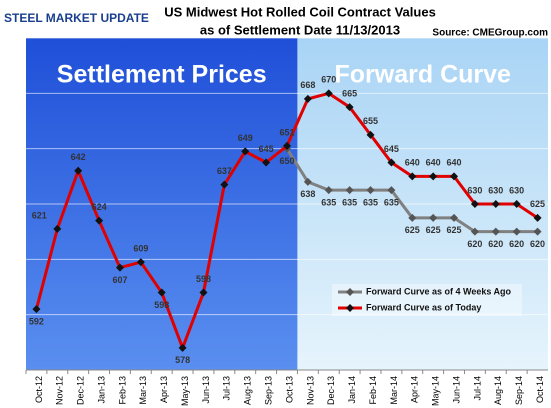 This screenshot has width=551, height=408. What do you see at coordinates (182, 360) in the screenshot?
I see `data-label: 578` at bounding box center [182, 360].